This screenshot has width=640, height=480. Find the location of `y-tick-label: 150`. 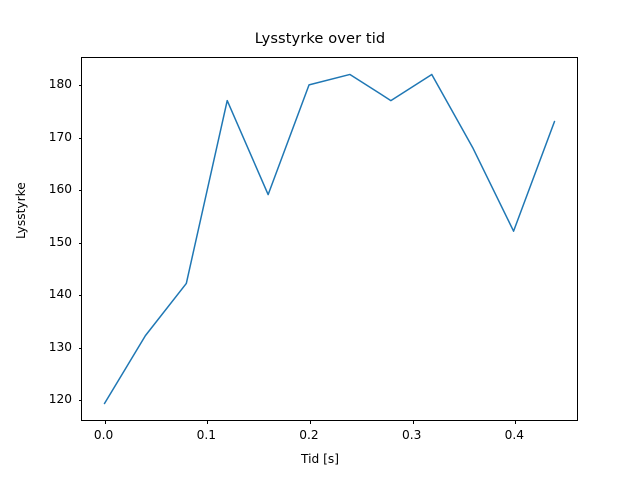

y-tick-label: 150 is located at coordinates (60, 241).